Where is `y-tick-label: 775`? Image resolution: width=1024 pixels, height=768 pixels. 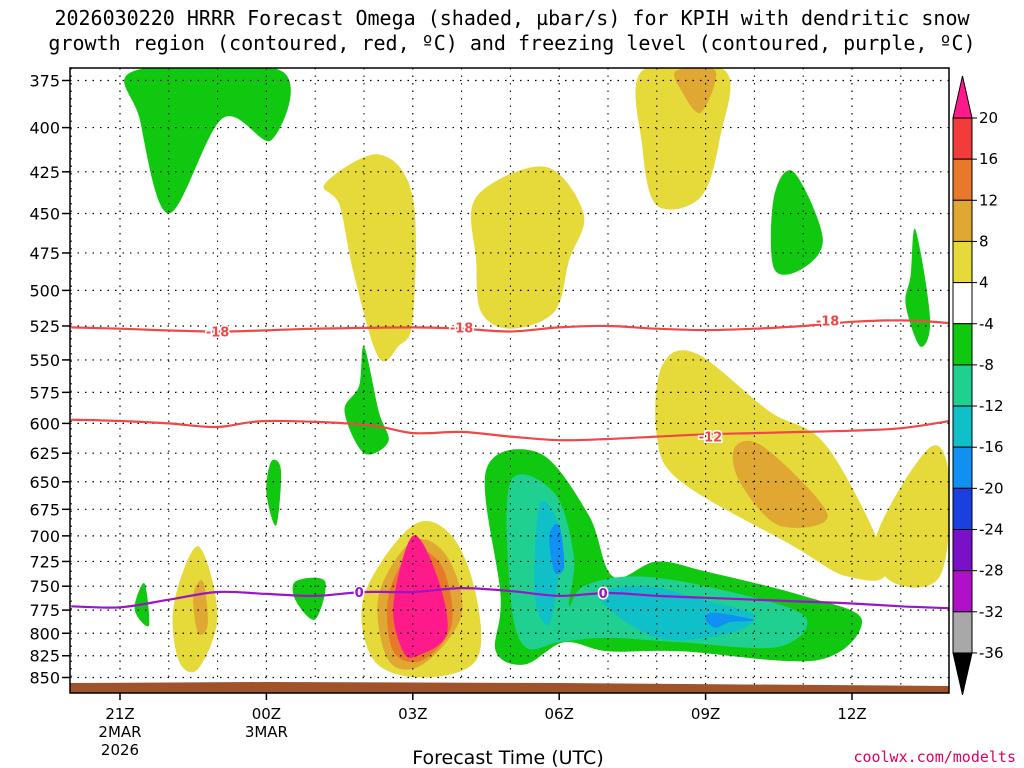 y-tick-label: 775 is located at coordinates (44, 610).